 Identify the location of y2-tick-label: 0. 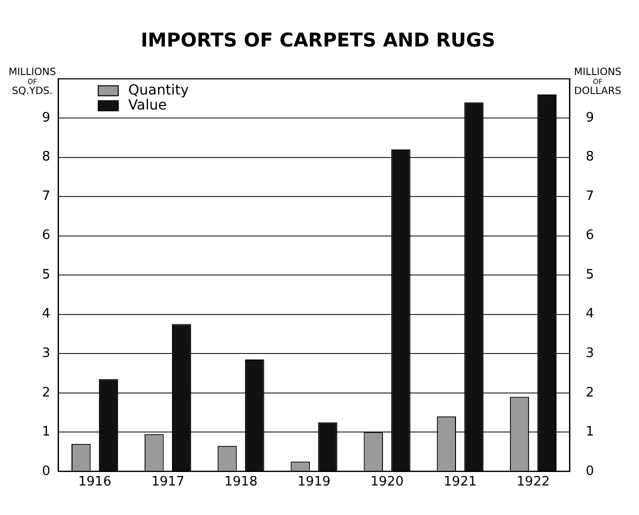
(590, 471).